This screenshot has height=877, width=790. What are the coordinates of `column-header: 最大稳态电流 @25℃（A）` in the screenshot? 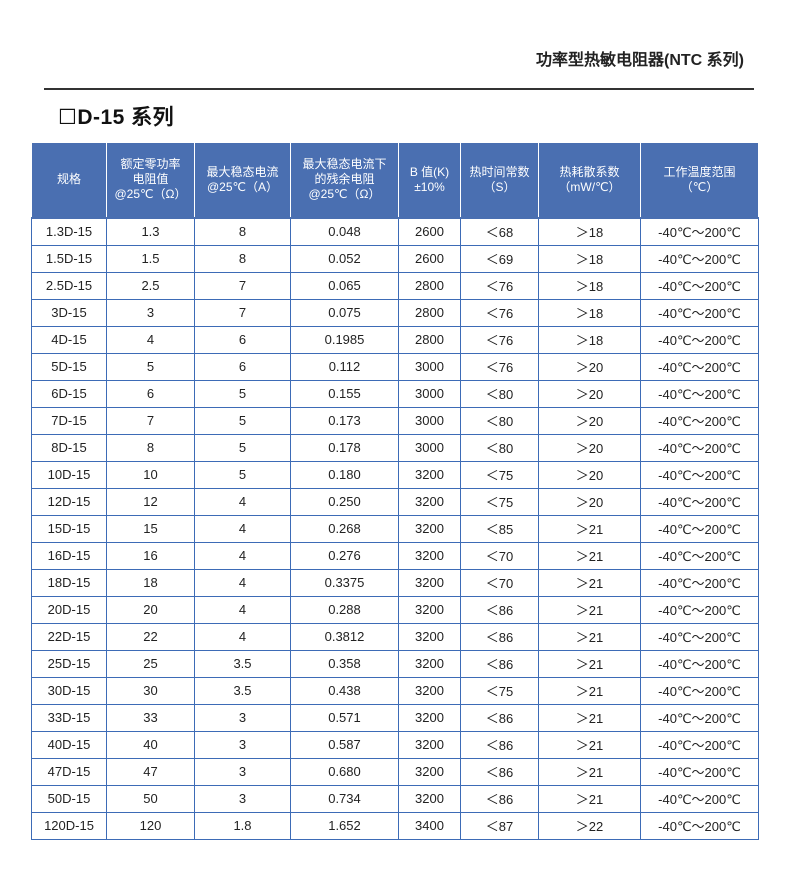 It's located at (242, 180).